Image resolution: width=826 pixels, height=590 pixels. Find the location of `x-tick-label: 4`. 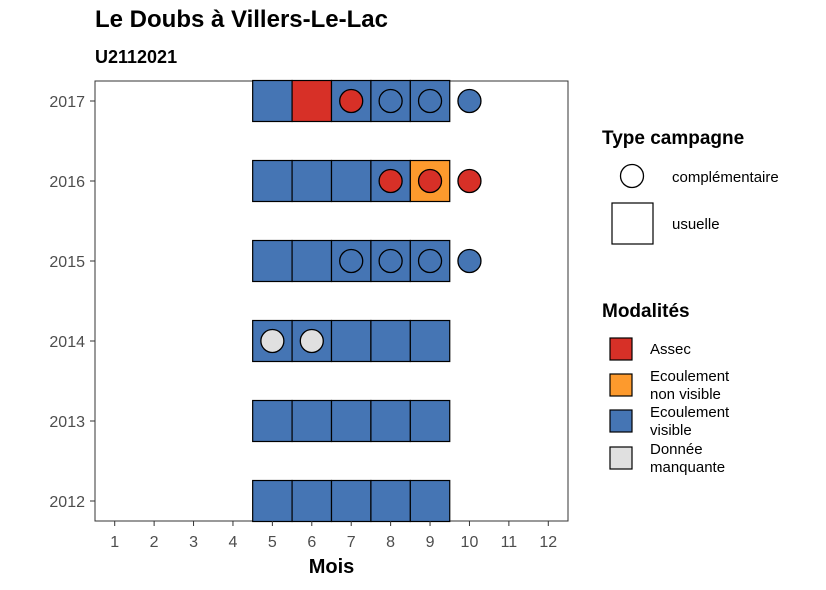

x-tick-label: 4 is located at coordinates (233, 542).